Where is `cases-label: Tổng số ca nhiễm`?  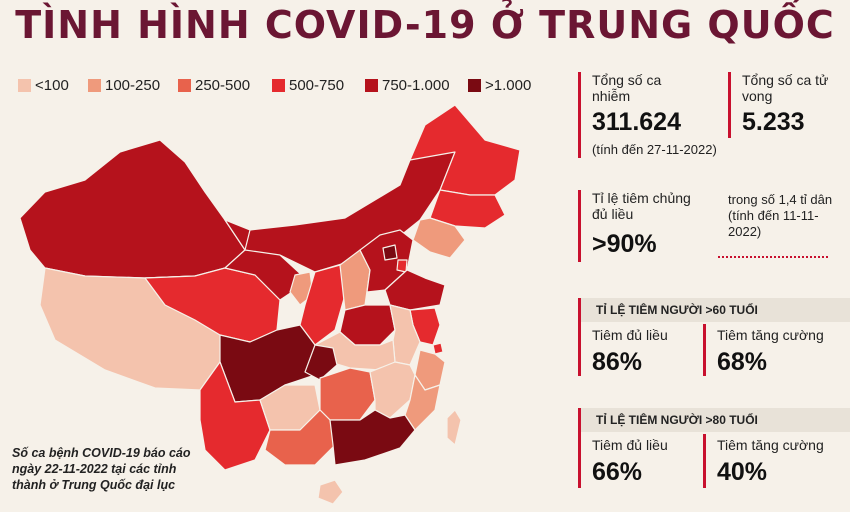
cases-label: Tổng số ca nhiễm is located at coordinates (627, 88).